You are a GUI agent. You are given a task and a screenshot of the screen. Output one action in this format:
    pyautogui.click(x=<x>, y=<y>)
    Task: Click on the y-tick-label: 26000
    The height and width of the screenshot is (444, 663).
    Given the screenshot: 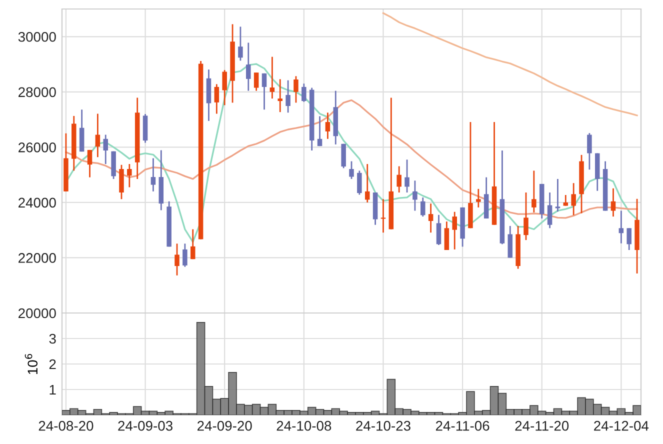 What is the action you would take?
    pyautogui.click(x=37, y=147)
    